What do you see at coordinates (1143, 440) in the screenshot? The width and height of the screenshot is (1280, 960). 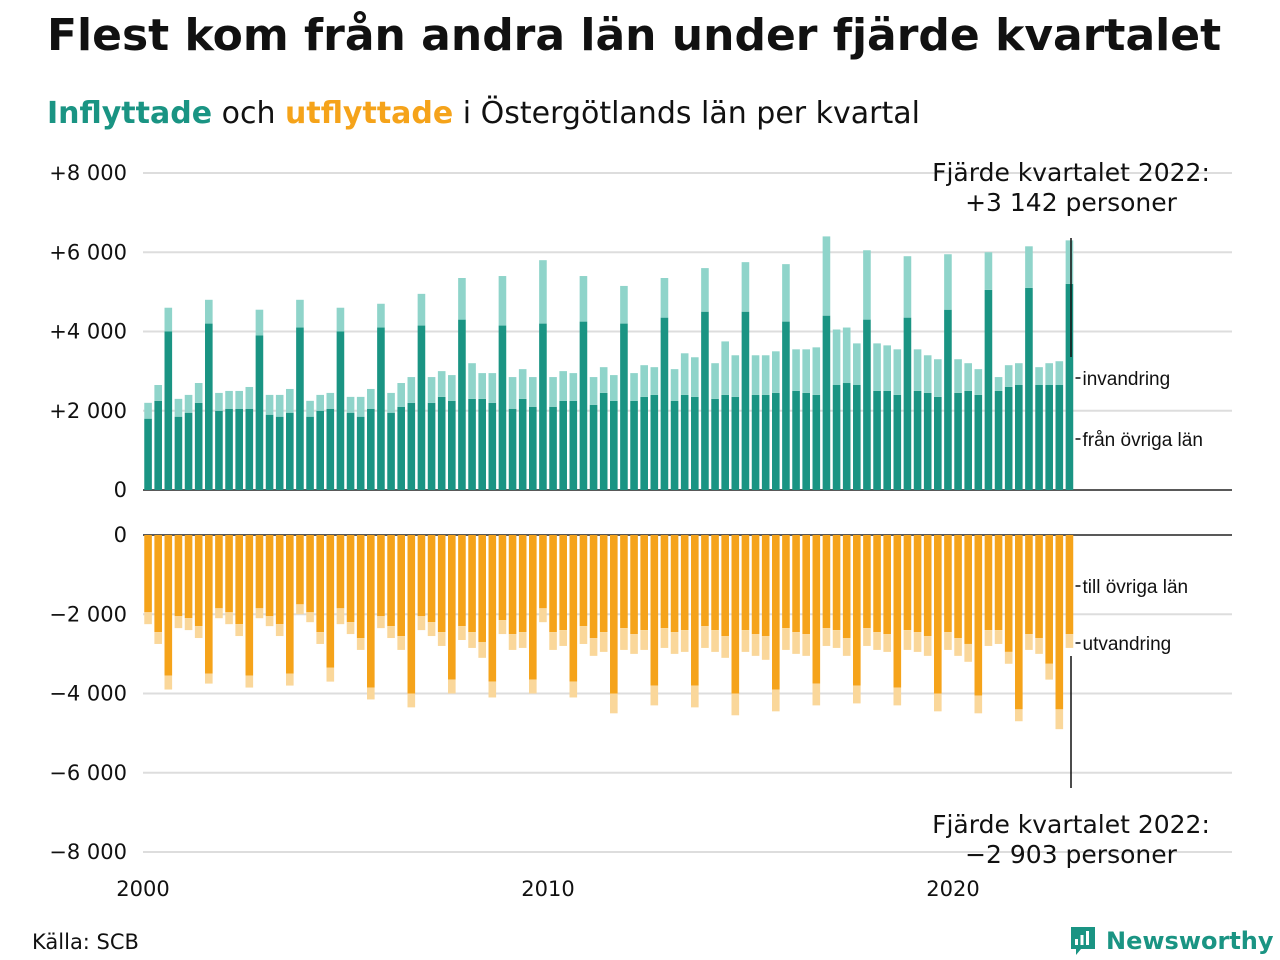 I see `label-fran-ovriga-lan: från övriga län` at bounding box center [1143, 440].